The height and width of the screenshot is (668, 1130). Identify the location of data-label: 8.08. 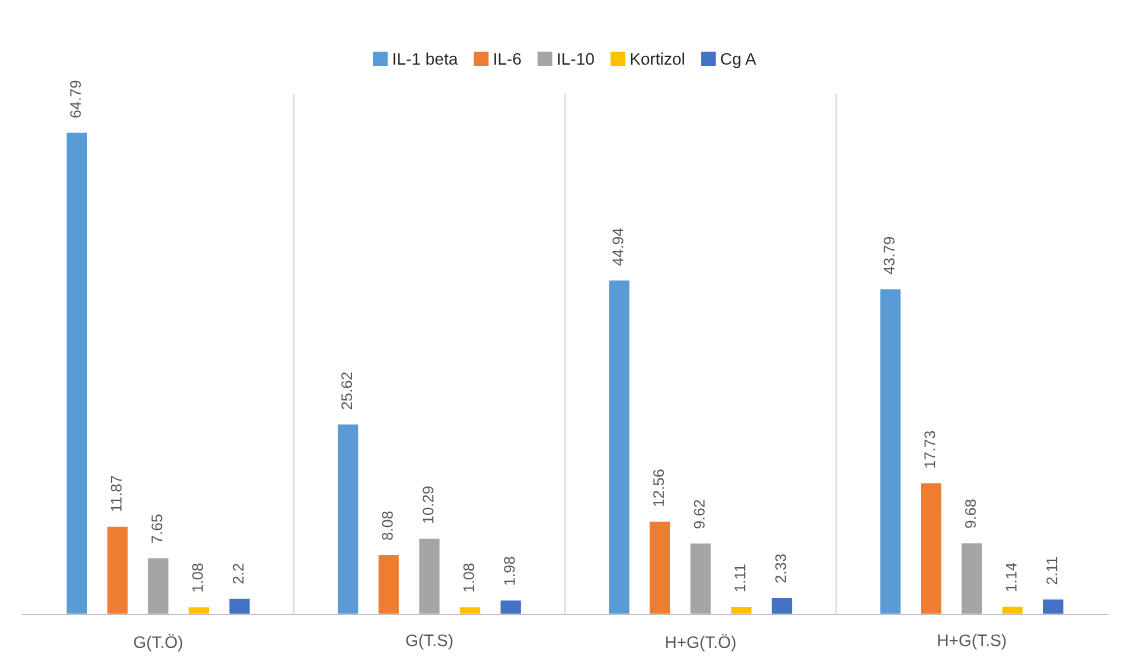
(387, 525).